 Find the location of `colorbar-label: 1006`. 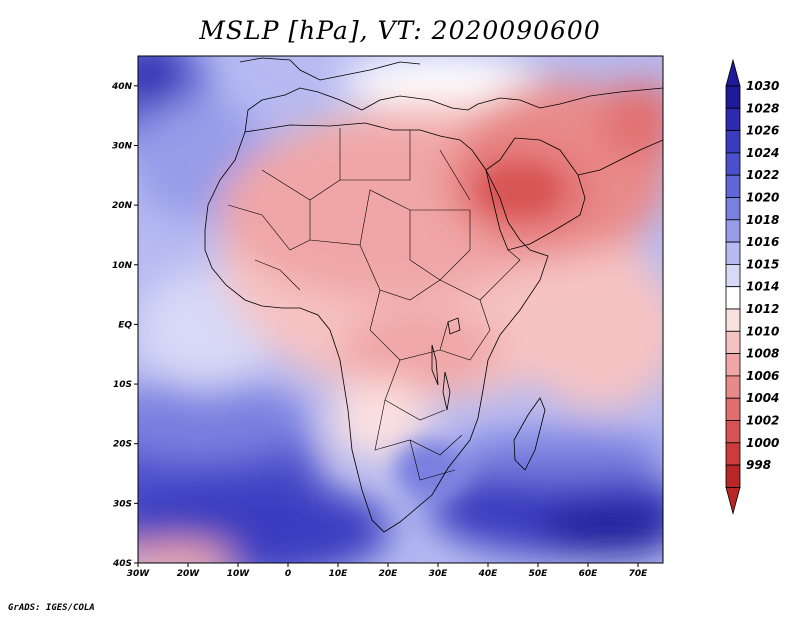

colorbar-label: 1006 is located at coordinates (762, 376).